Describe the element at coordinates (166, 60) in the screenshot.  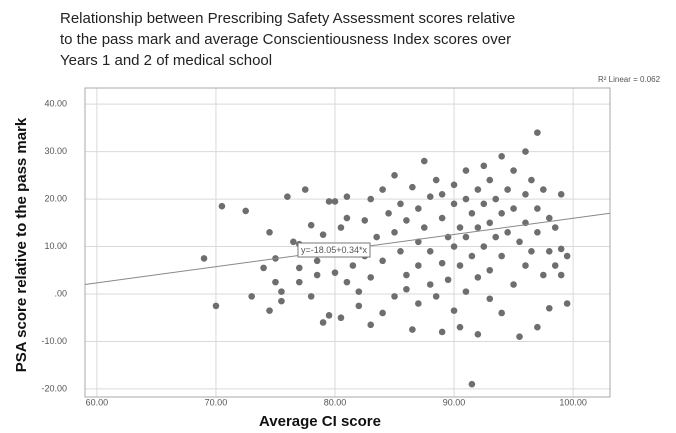
I see `chart-title: Years 1 and 2 of medical school` at that location.